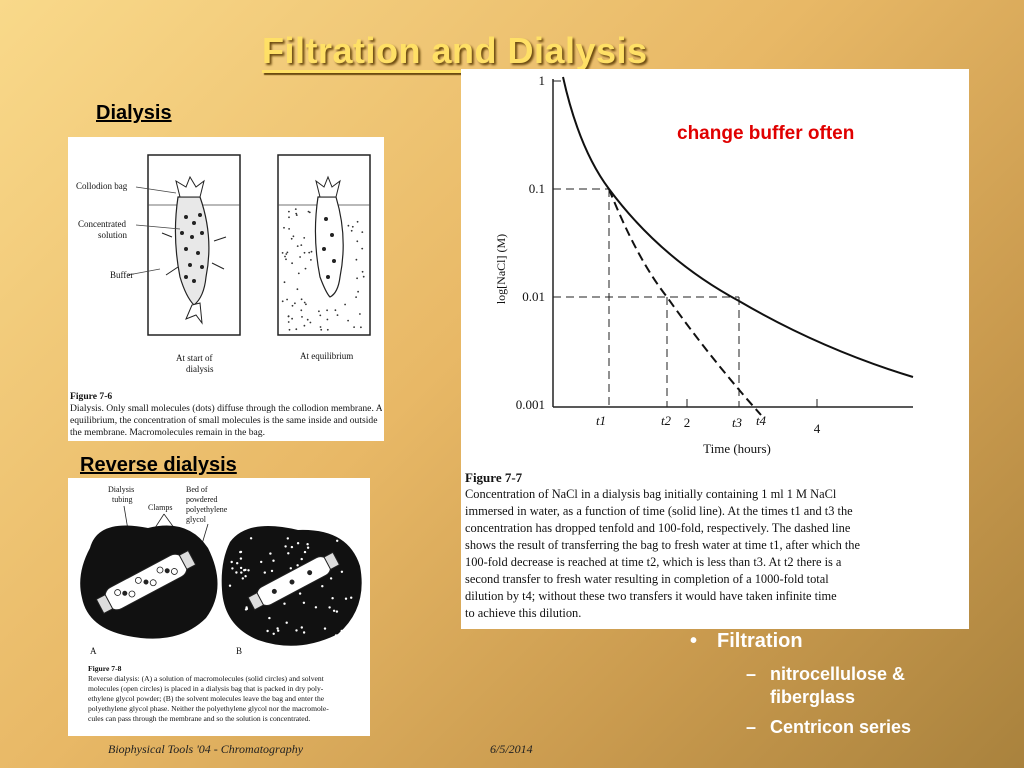 This screenshot has height=768, width=1024. What do you see at coordinates (91, 396) in the screenshot?
I see `figure-7-6-label: Figure 7-6` at bounding box center [91, 396].